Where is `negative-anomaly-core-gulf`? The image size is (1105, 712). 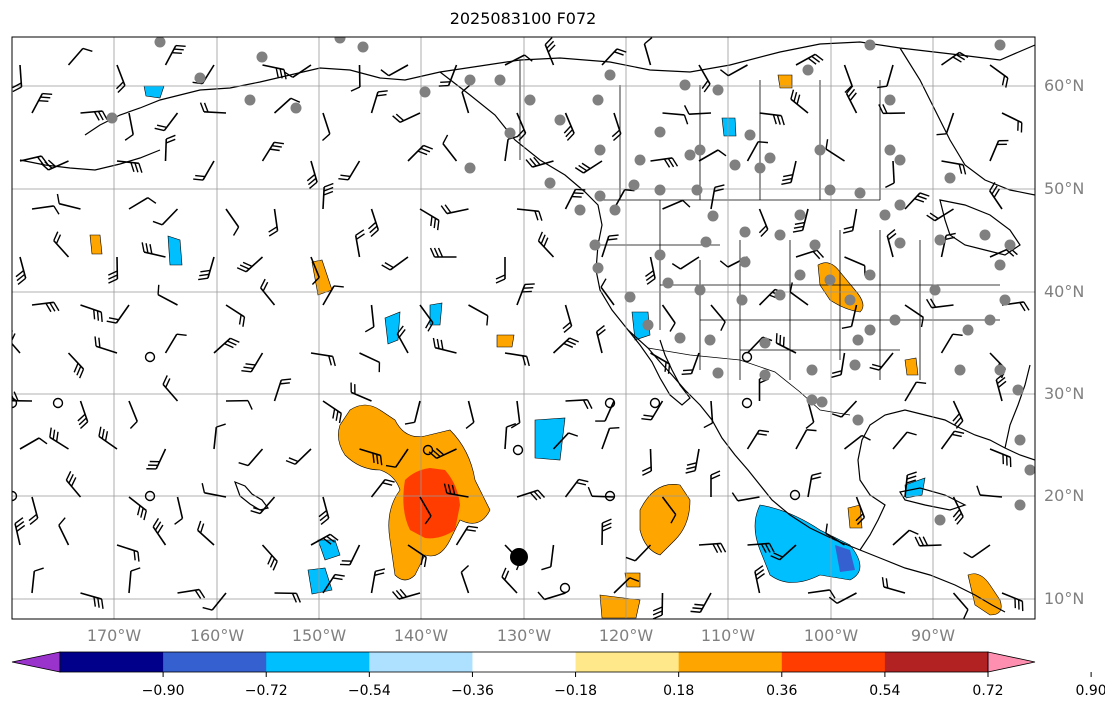 negative-anomaly-core-gulf is located at coordinates (845, 558).